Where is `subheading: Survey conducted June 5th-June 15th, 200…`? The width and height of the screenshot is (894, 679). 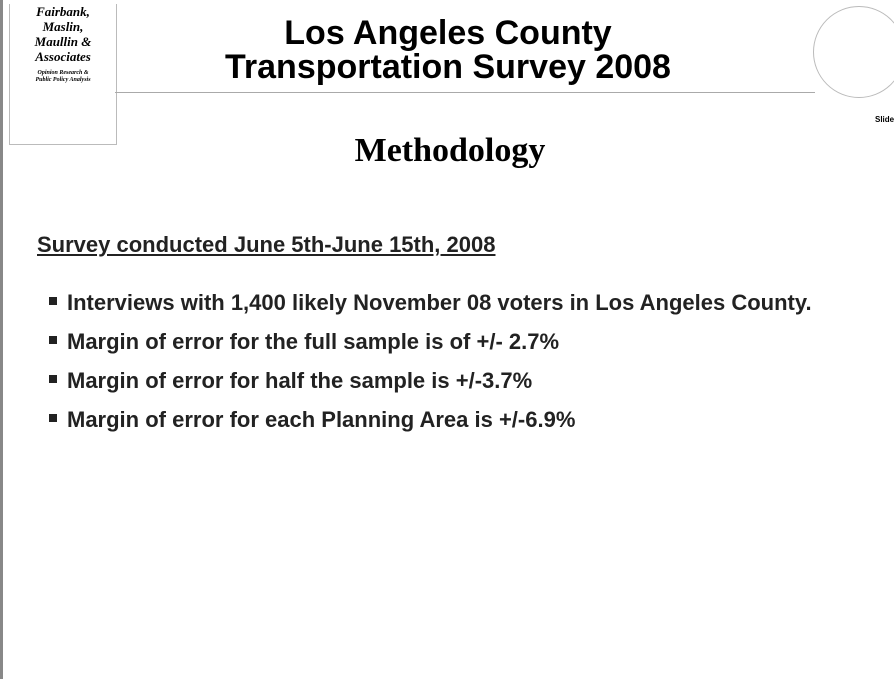
subheading: Survey conducted June 5th-June 15th, 200… is located at coordinates (266, 244).